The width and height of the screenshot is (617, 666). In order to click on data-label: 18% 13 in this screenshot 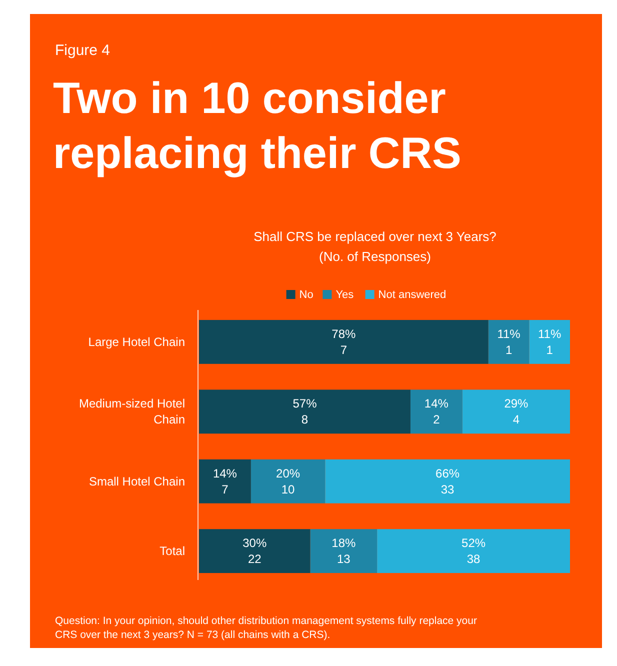, I will do `click(344, 551)`.